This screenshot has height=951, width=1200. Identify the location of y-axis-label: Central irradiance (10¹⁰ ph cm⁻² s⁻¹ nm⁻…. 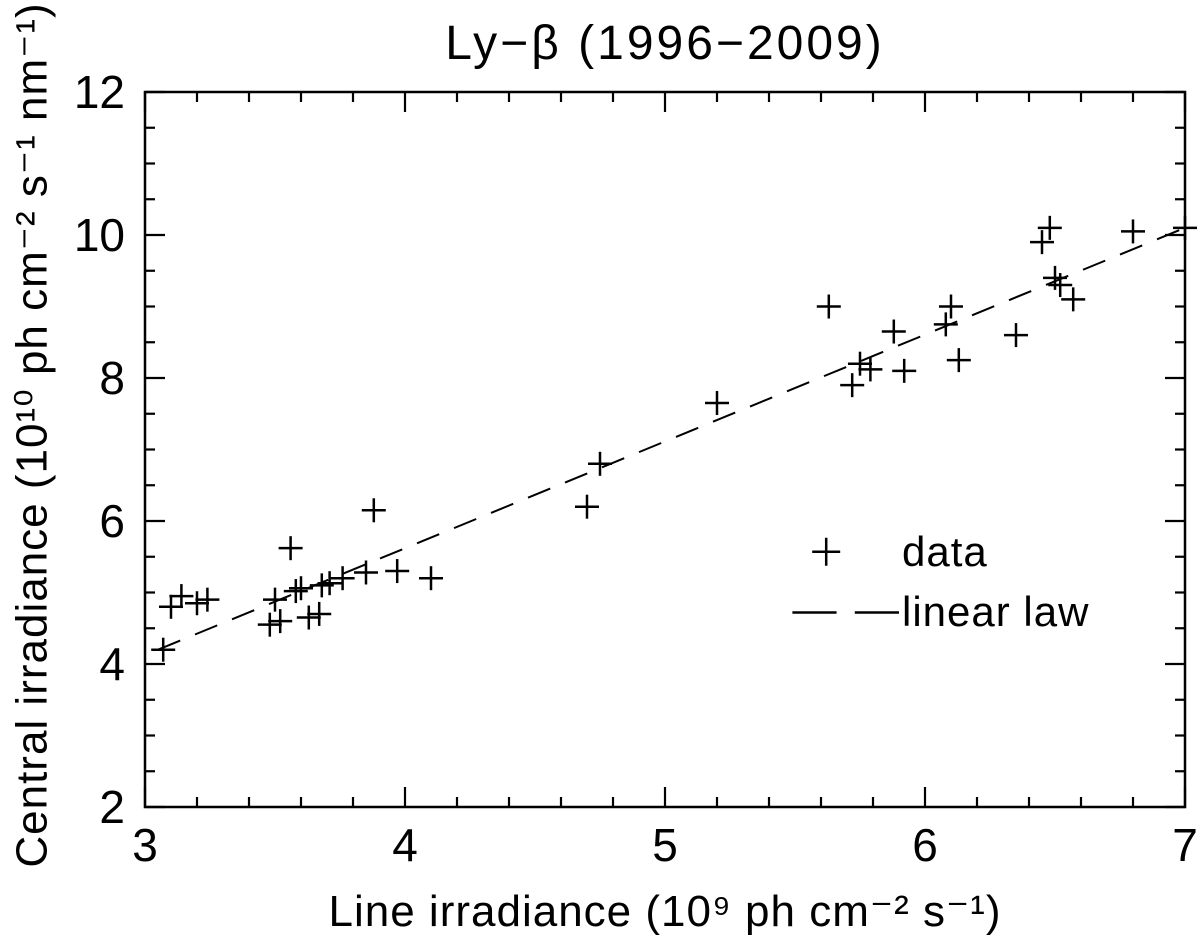
(32, 435).